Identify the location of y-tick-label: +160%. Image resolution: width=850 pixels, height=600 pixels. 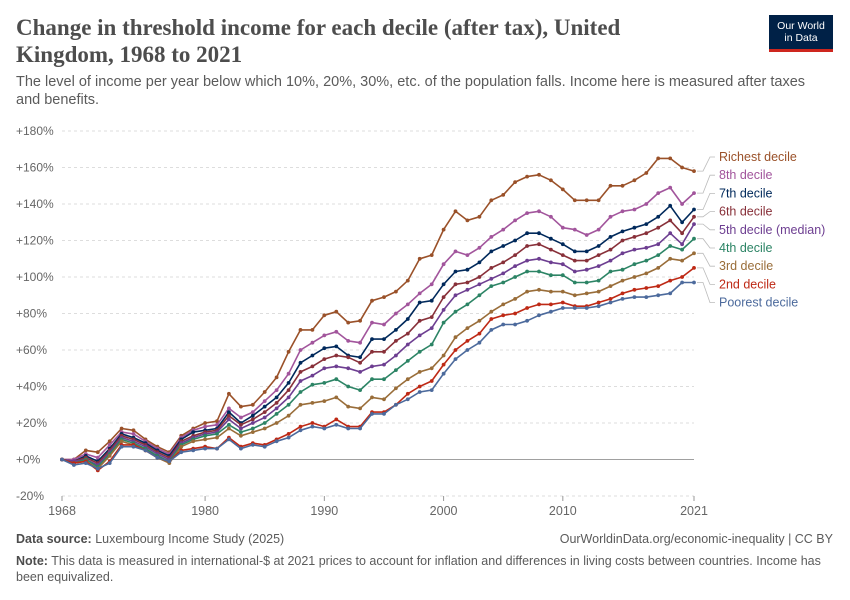
(35, 168).